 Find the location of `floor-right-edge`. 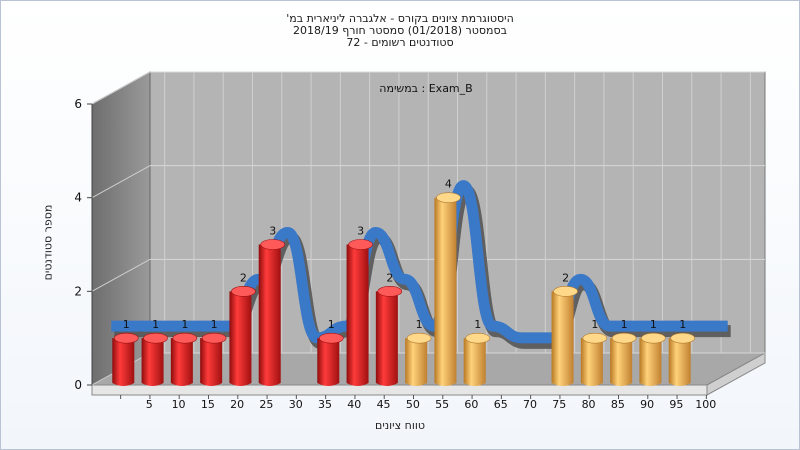

floor-right-edge is located at coordinates (736, 374).